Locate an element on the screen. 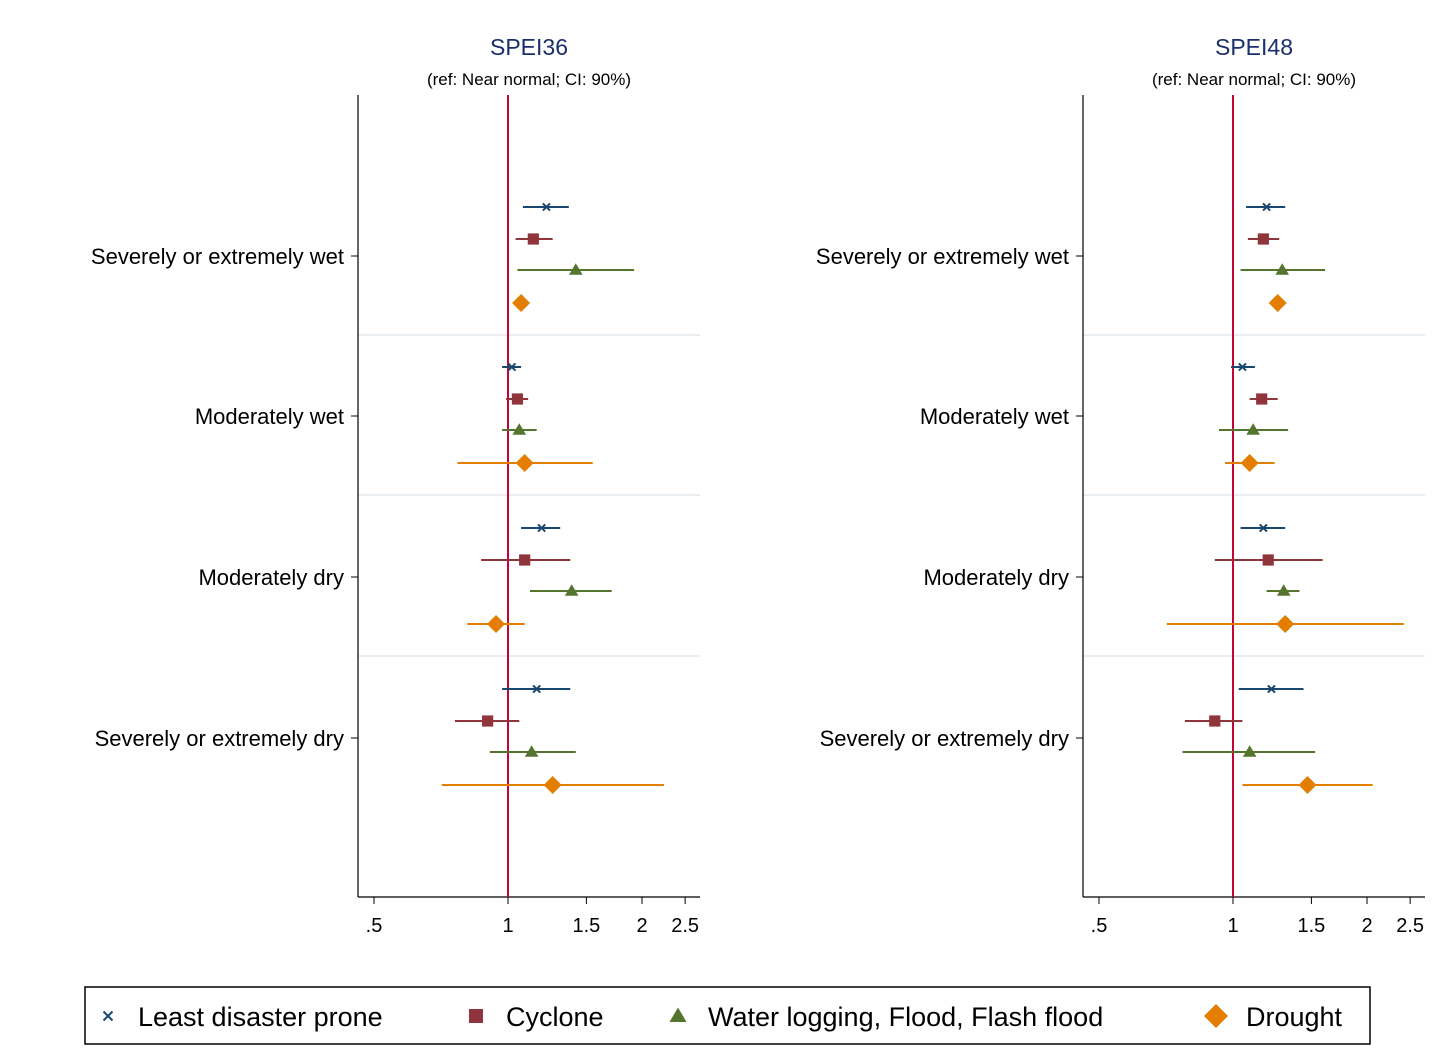 The image size is (1456, 1061). legend-marker-stroke is located at coordinates (108, 1016).